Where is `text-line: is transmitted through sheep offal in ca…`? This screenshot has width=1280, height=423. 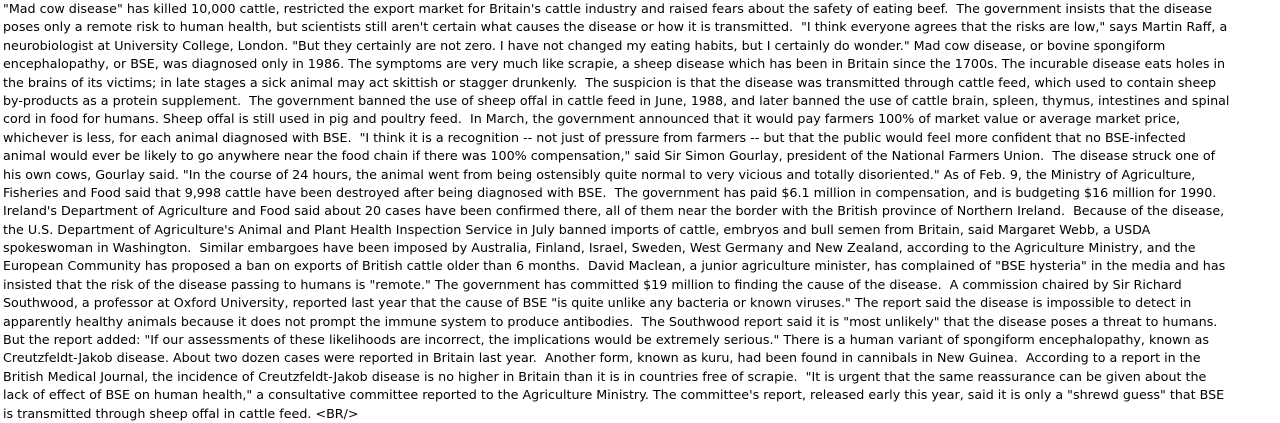 text-line: is transmitted through sheep offal in ca… is located at coordinates (181, 413).